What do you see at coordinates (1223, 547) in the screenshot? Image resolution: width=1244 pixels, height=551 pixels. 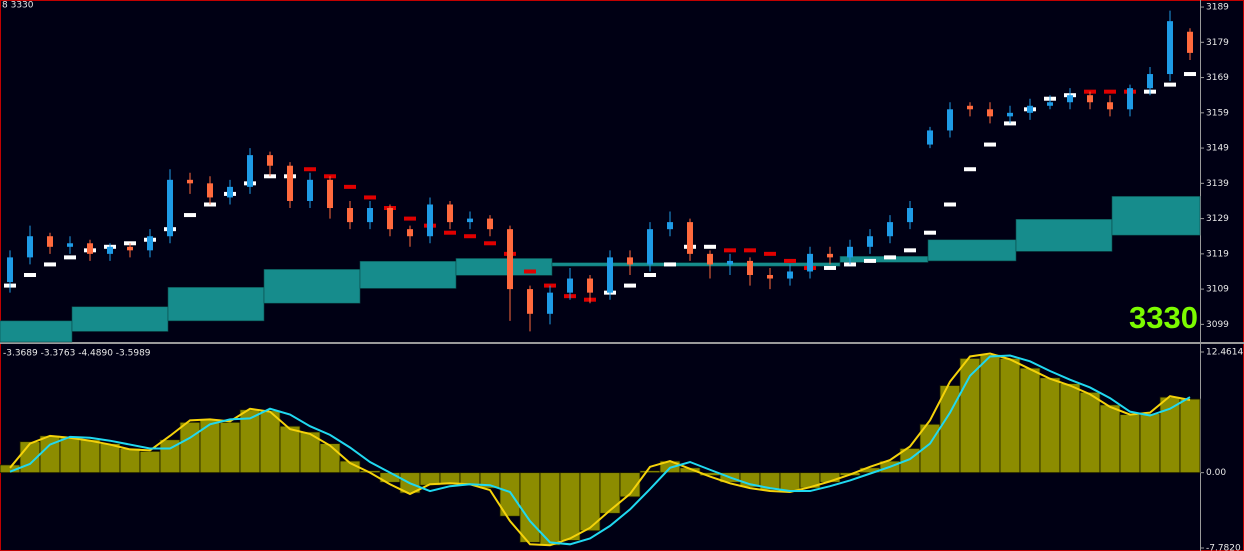 I see `y-tick-label: -7.7820` at bounding box center [1223, 547].